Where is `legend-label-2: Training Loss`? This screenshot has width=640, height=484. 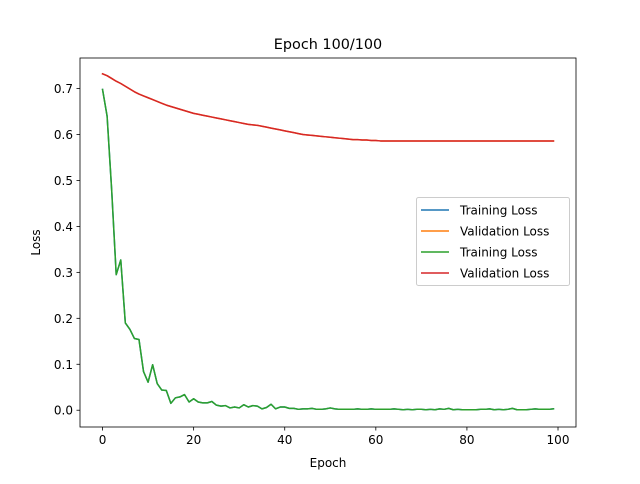 legend-label-2: Training Loss is located at coordinates (498, 253).